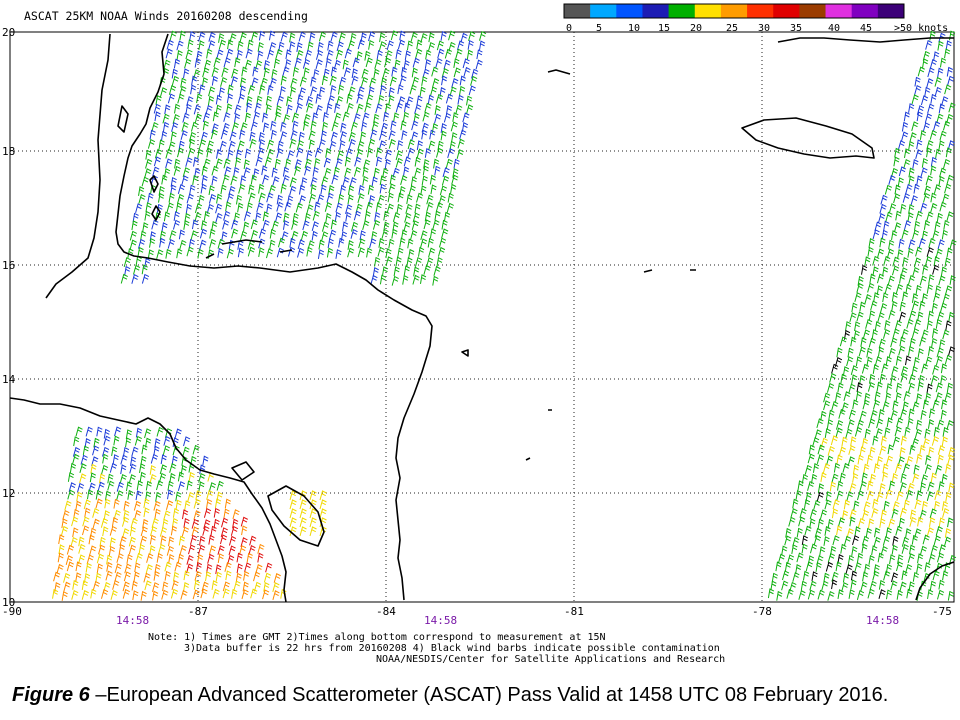 Image resolution: width=960 pixels, height=720 pixels. Describe the element at coordinates (603, 11) in the screenshot. I see `legend-swatch` at that location.